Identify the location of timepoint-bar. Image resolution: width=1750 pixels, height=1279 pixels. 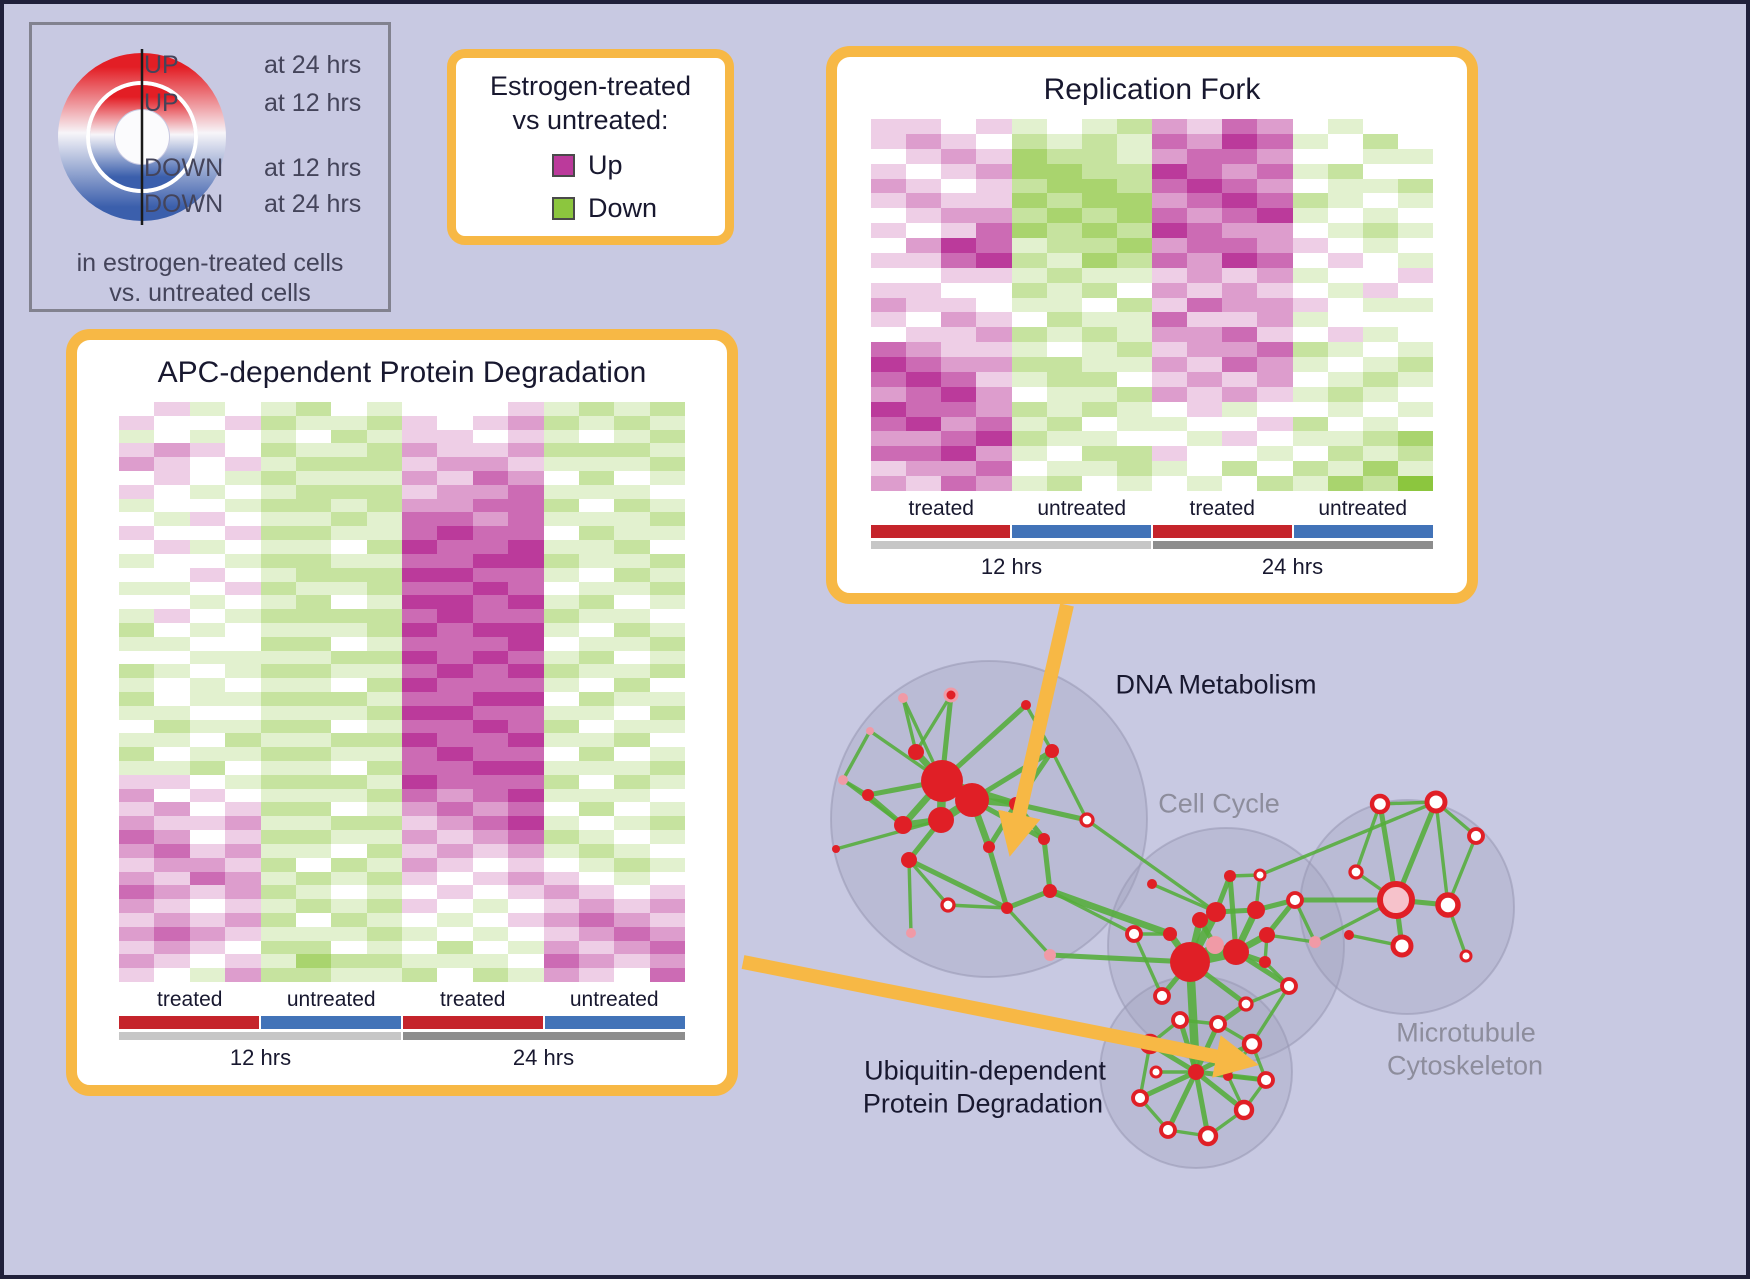
(260, 1036).